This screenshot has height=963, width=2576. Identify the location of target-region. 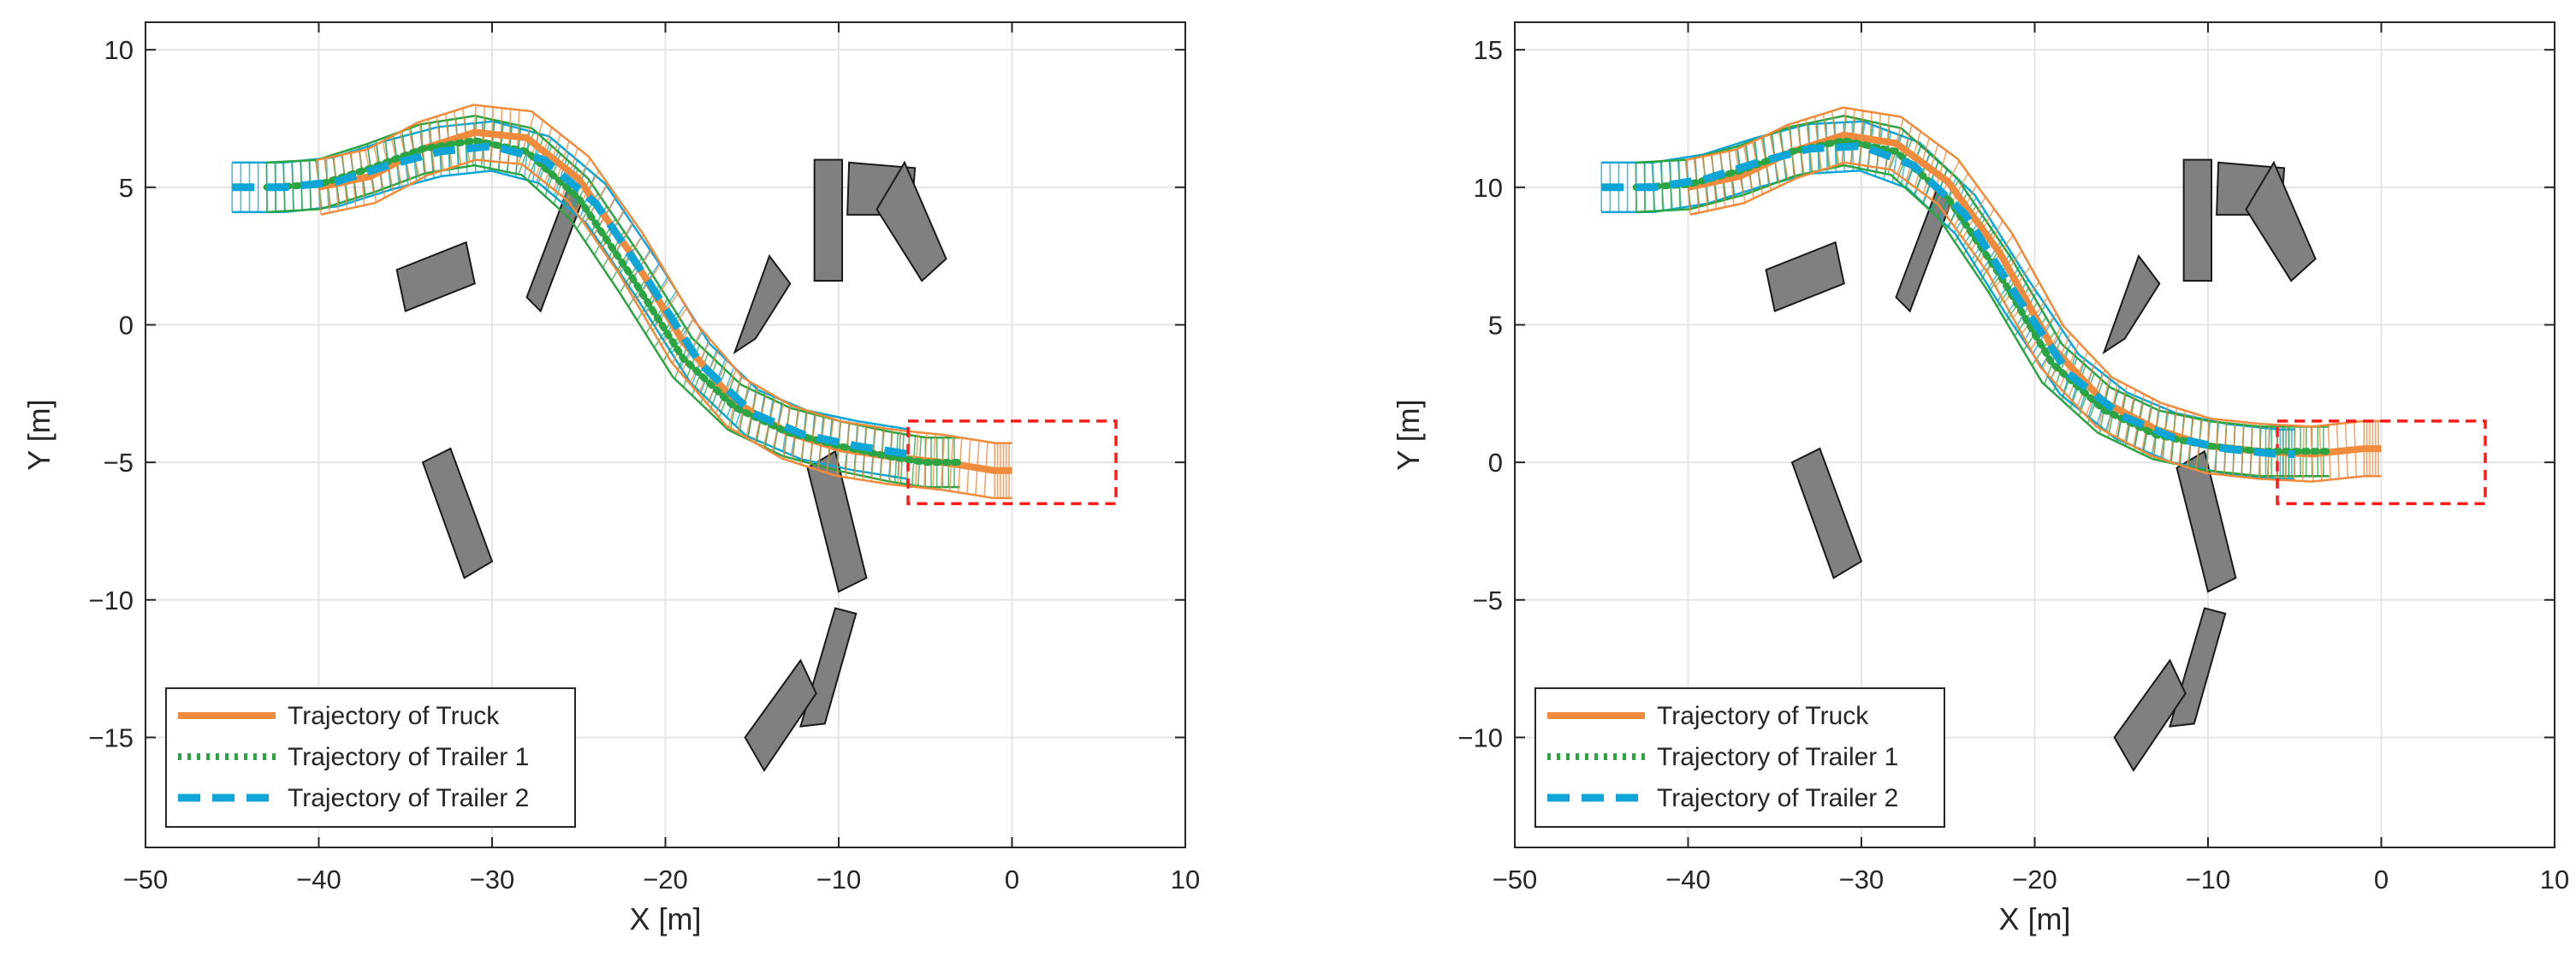
(2381, 462).